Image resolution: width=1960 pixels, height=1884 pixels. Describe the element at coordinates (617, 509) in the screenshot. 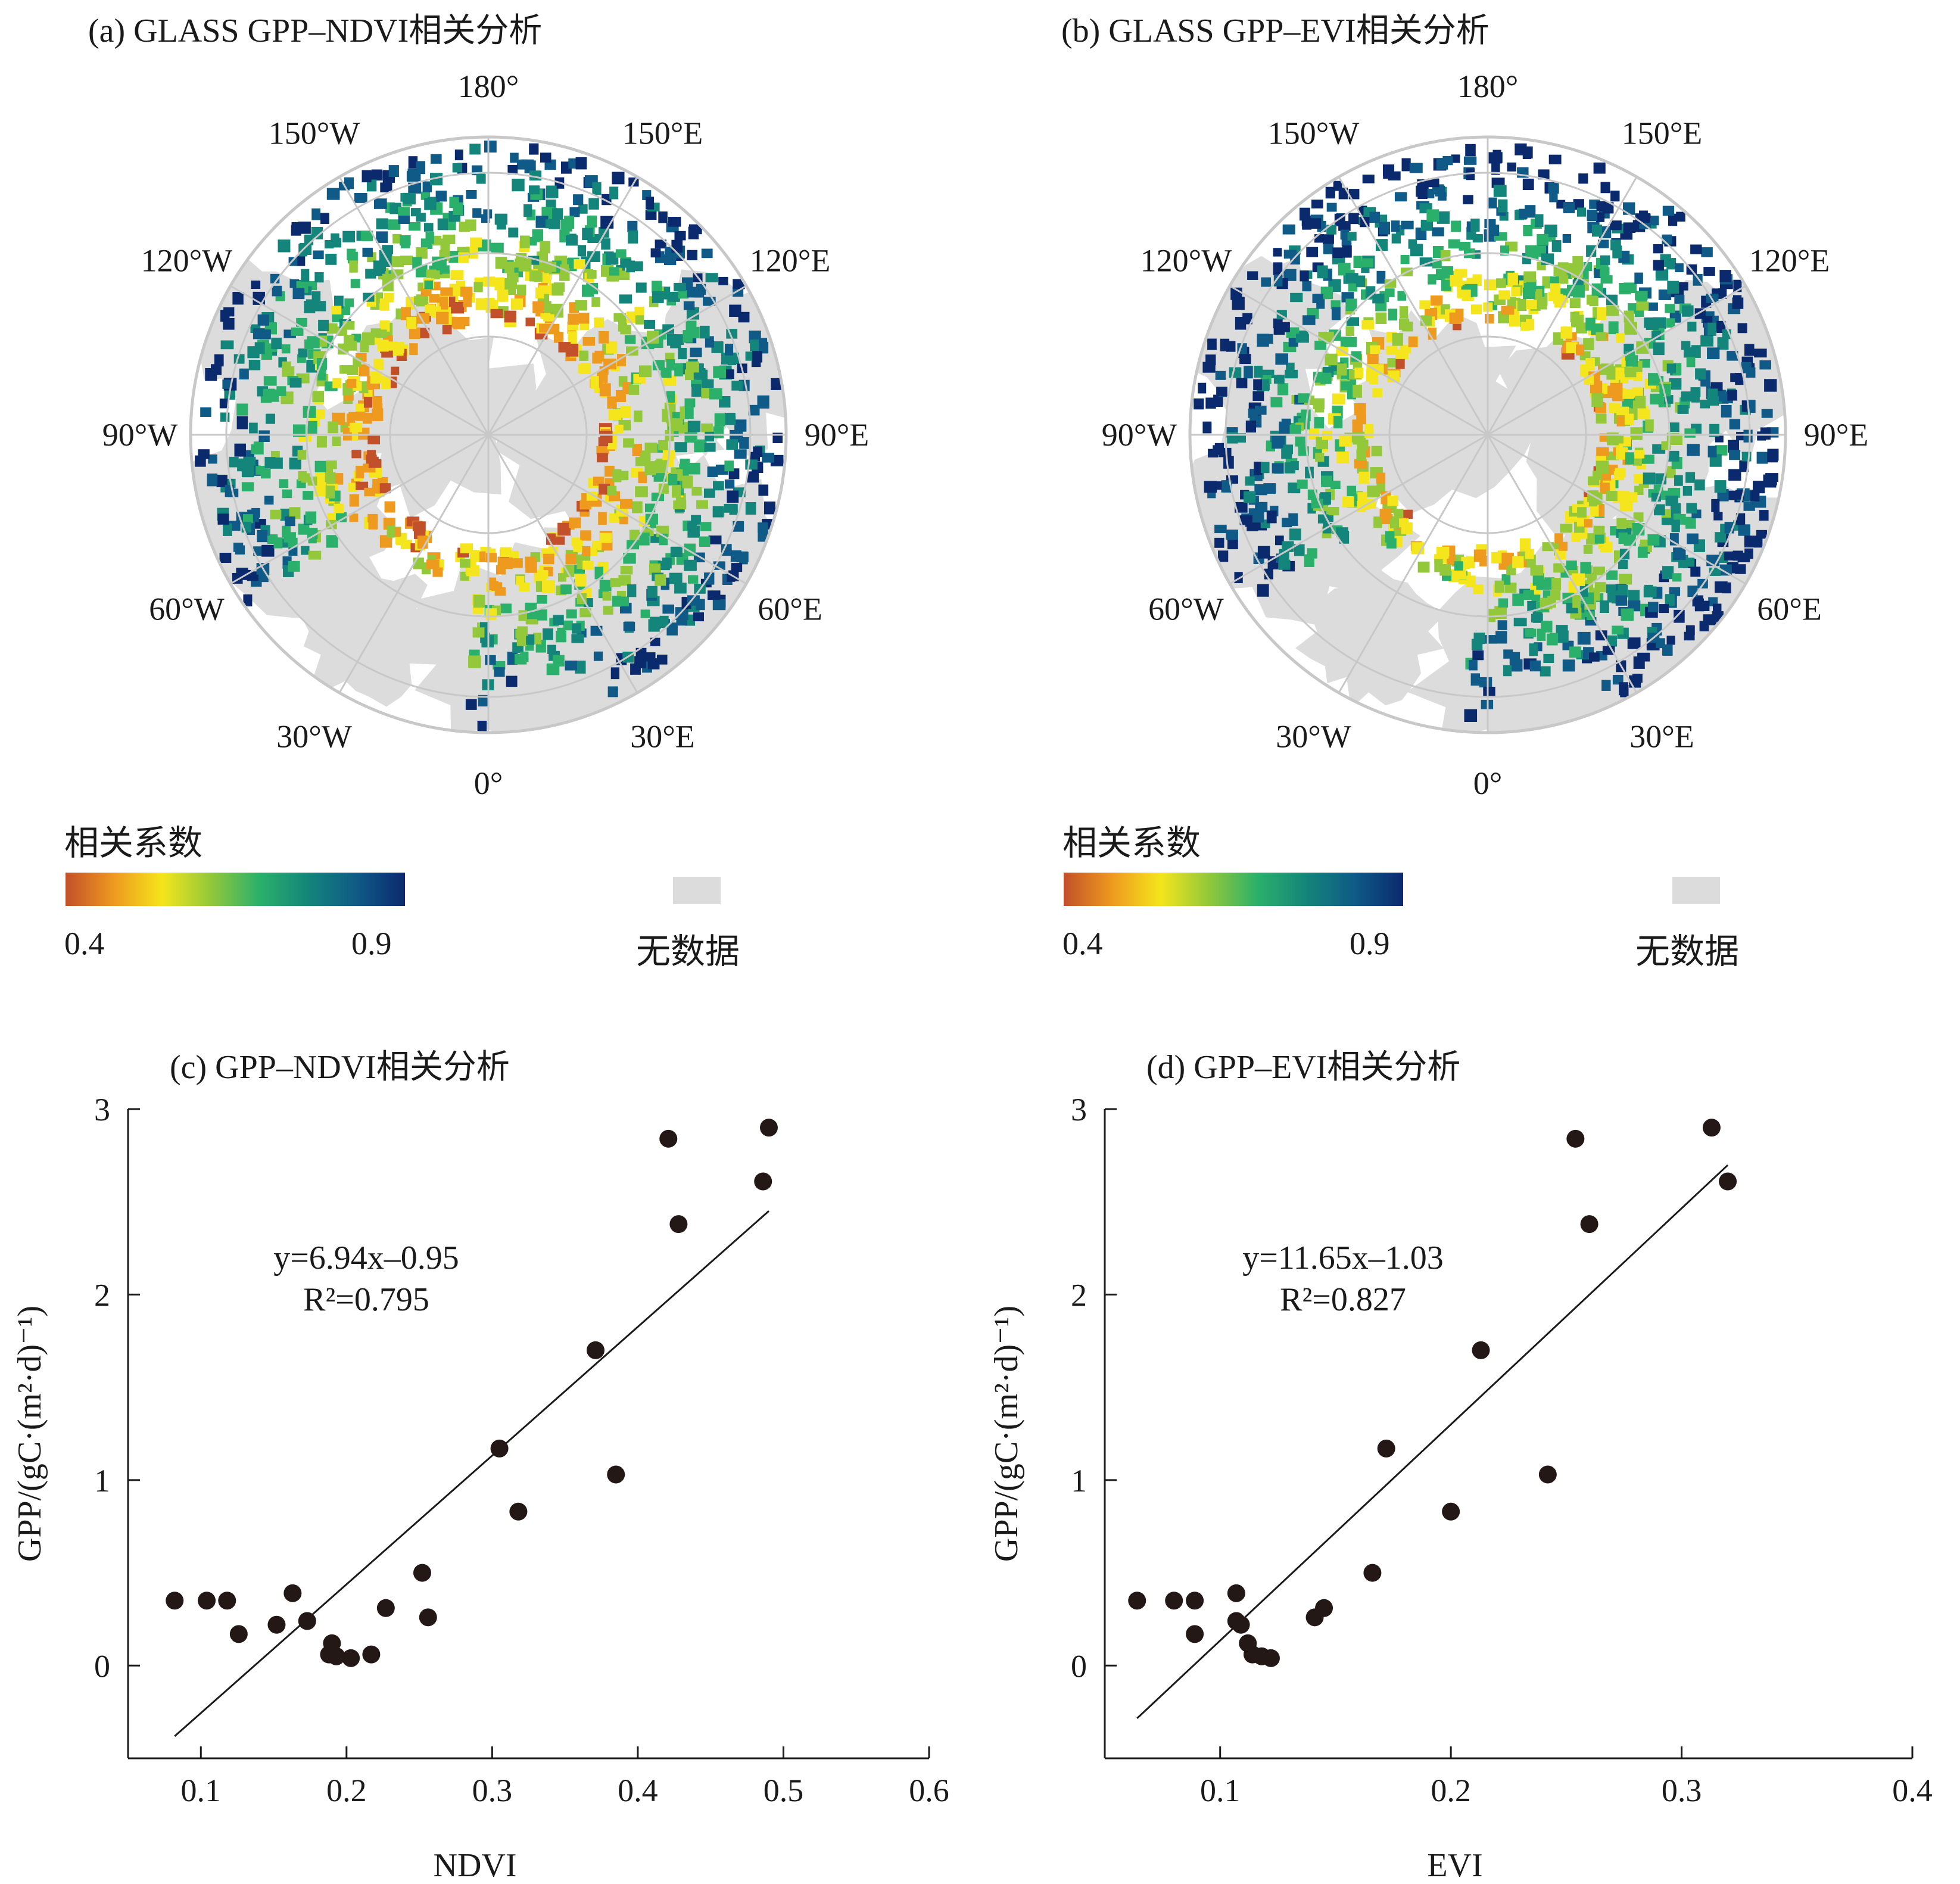

I see `meridian-line` at that location.